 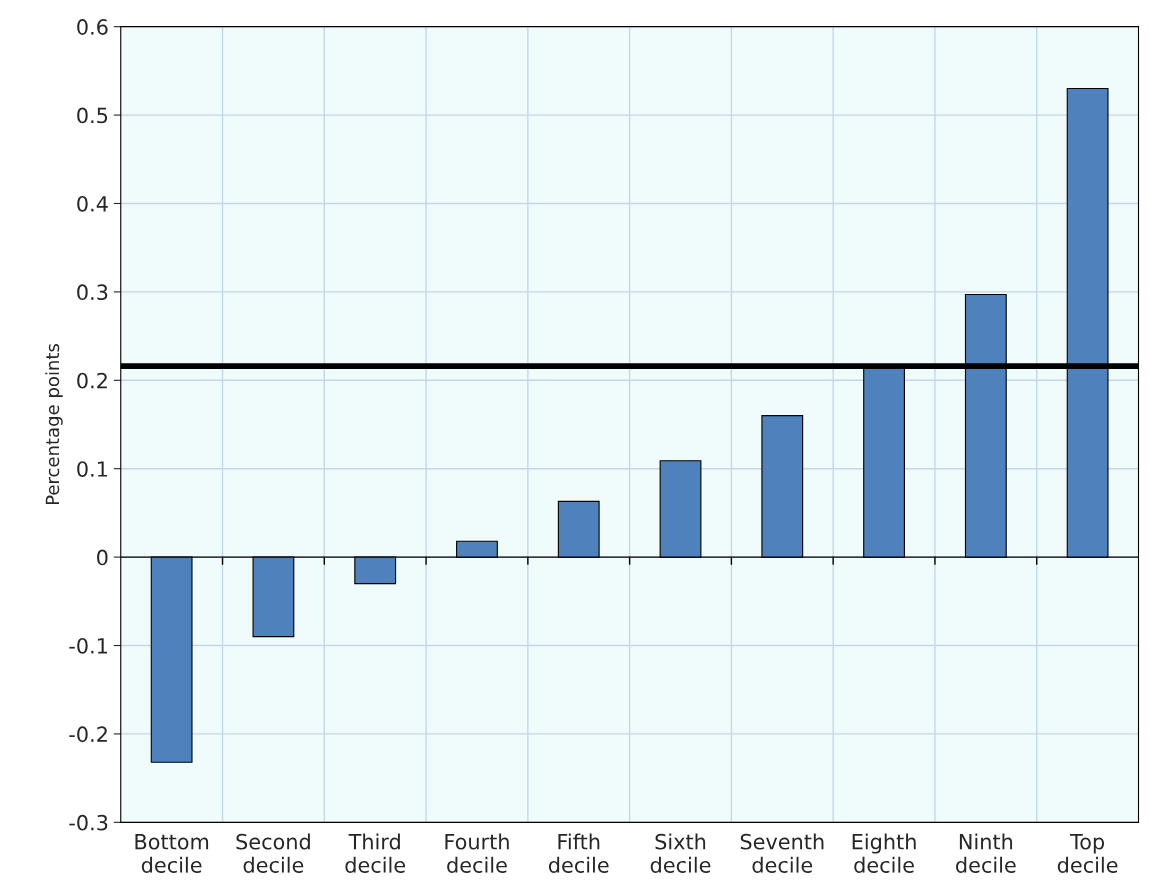 I want to click on x-tick-label: Third decile, so click(x=375, y=853).